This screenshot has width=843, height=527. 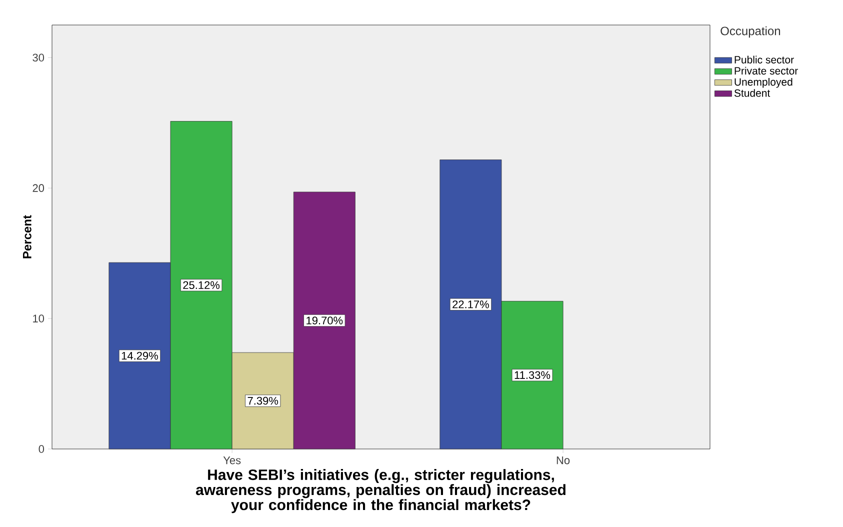 What do you see at coordinates (532, 375) in the screenshot?
I see `data-label: 11.33%` at bounding box center [532, 375].